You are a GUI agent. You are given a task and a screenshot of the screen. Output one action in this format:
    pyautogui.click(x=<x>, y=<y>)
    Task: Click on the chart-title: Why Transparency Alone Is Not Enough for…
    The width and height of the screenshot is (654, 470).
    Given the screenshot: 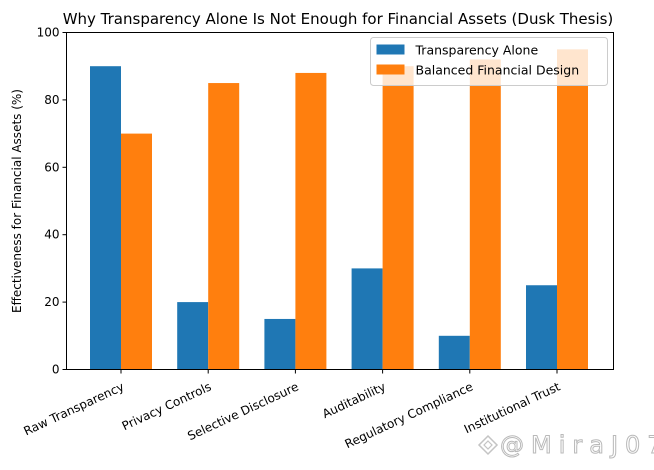 What is the action you would take?
    pyautogui.click(x=338, y=19)
    